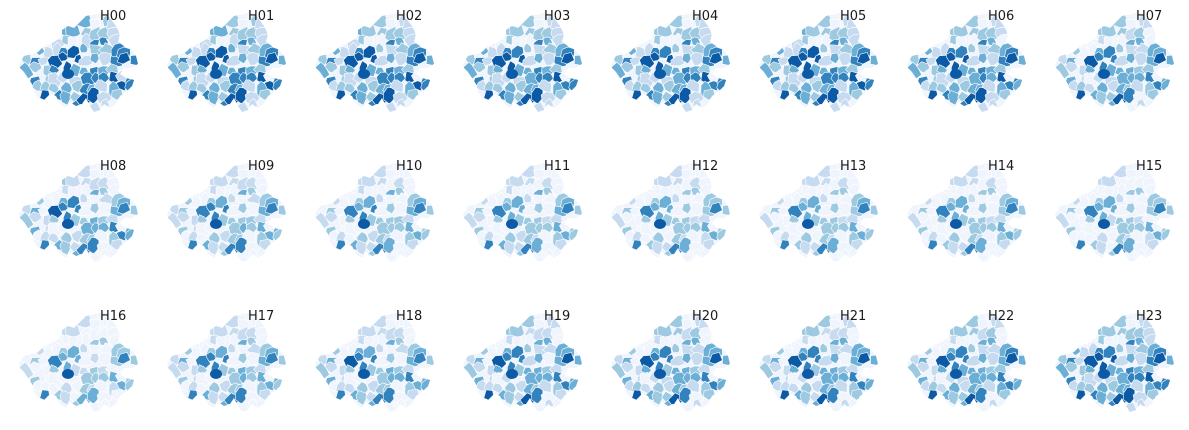 The height and width of the screenshot is (430, 1189). I want to click on map-panel: H12, so click(676, 215).